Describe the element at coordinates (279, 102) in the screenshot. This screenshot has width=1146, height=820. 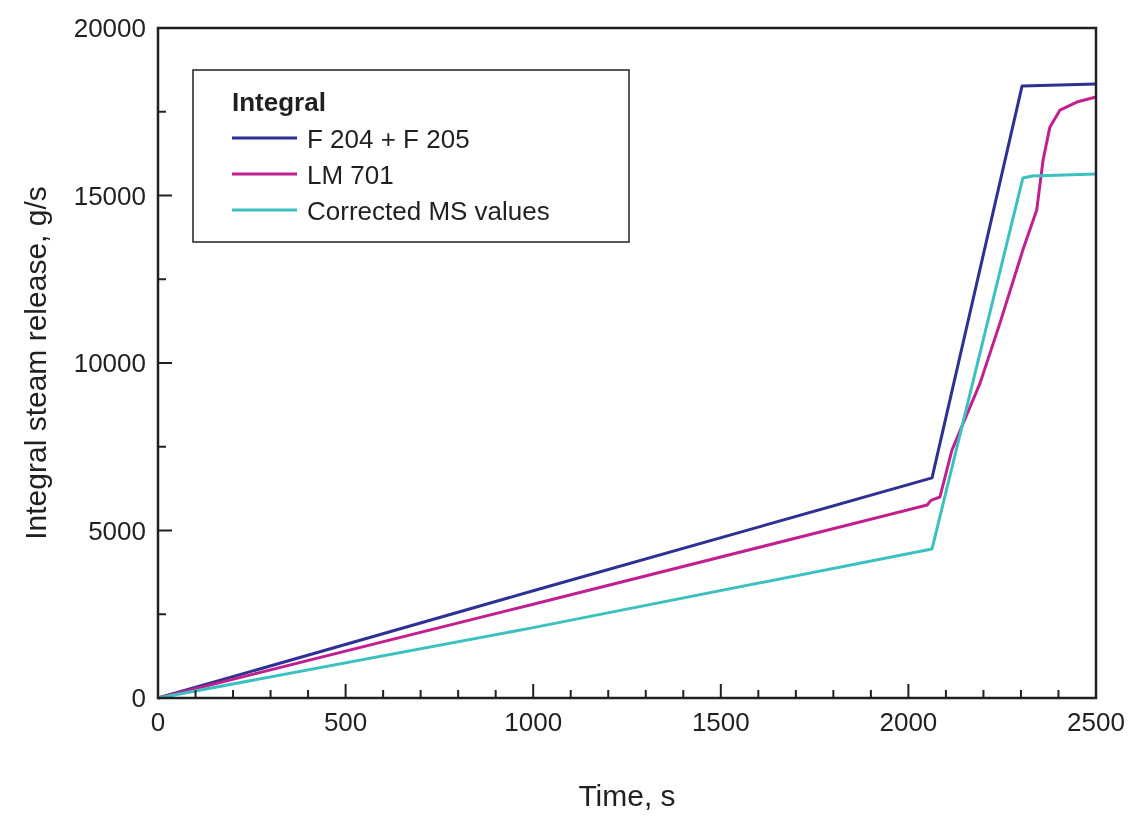
I see `legend-title: Integral` at that location.